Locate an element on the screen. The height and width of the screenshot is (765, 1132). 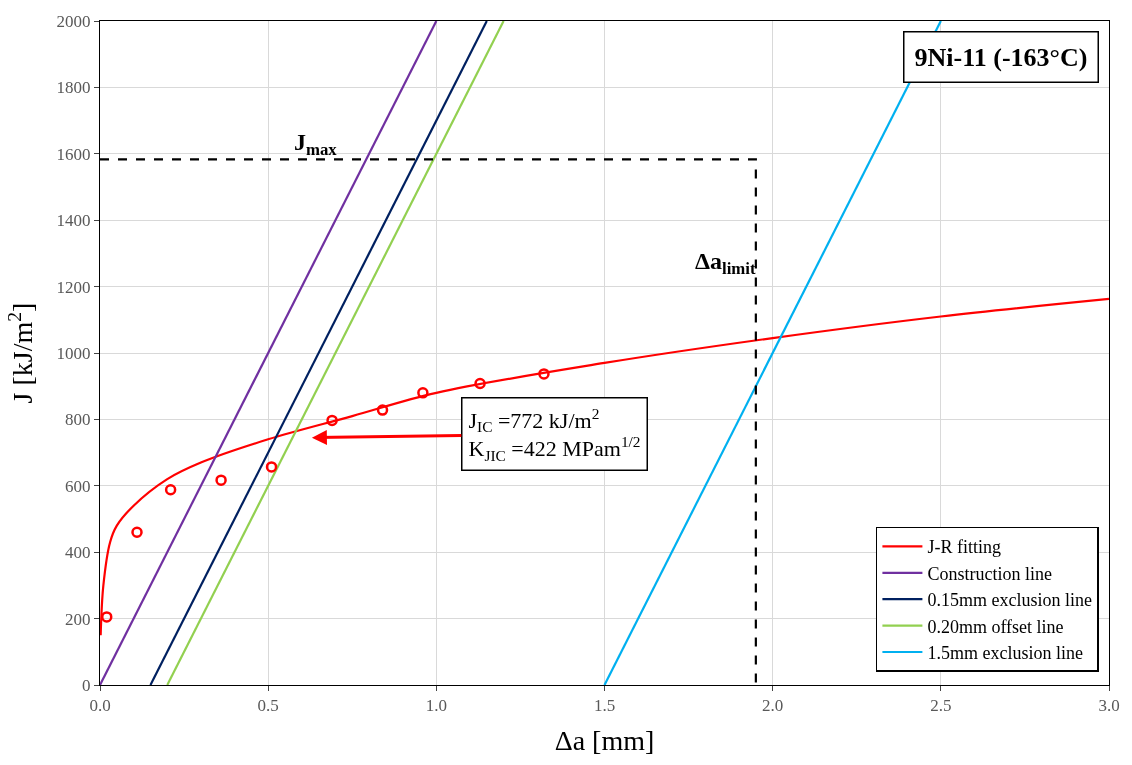
text: J$_{IC}$ =772 kJ/m$^{2}$ K$_{JIC}$ =422 MPam$^{1/2}$ is located at coordinates (554, 434).